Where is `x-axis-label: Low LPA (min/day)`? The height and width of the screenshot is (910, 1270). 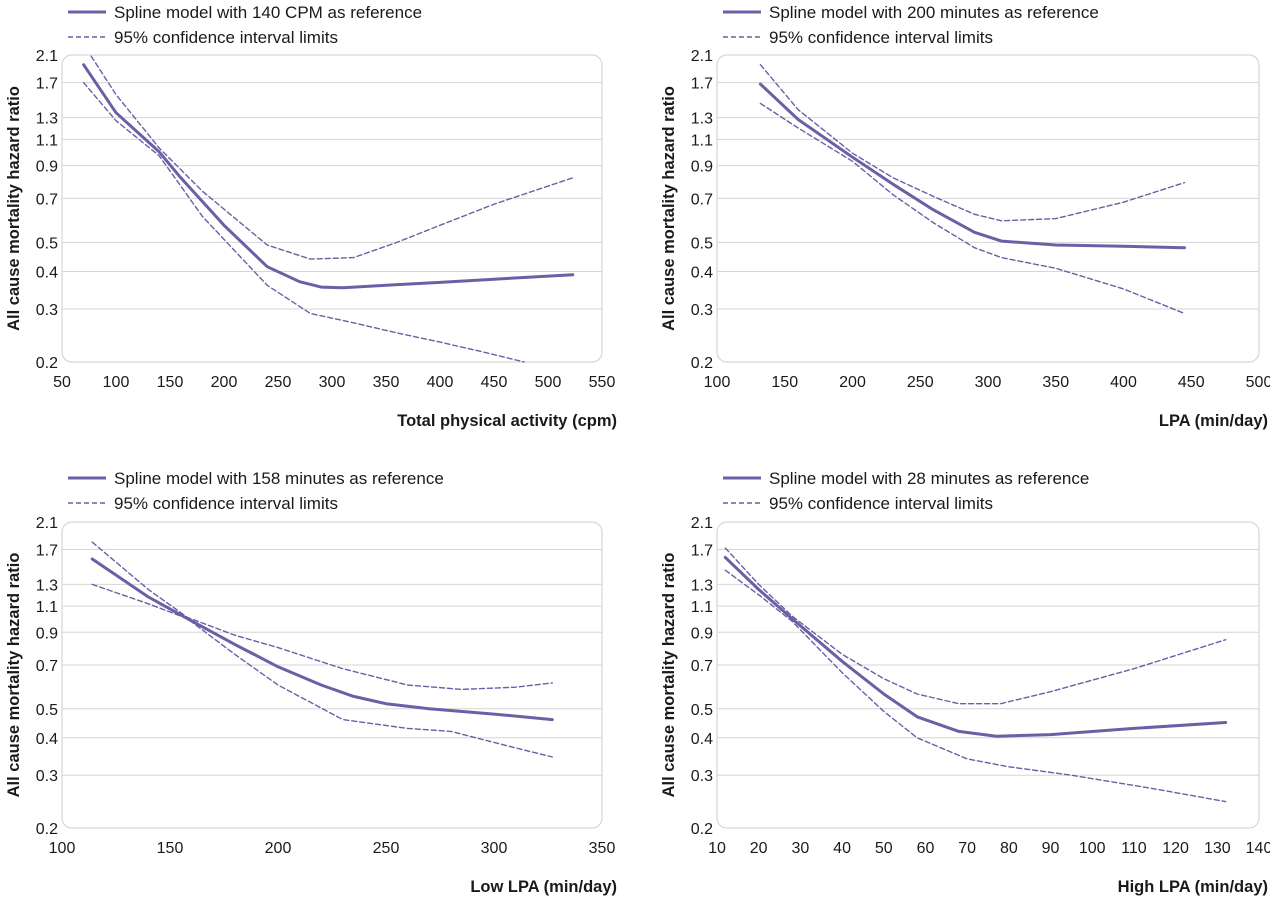 x-axis-label: Low LPA (min/day) is located at coordinates (543, 887).